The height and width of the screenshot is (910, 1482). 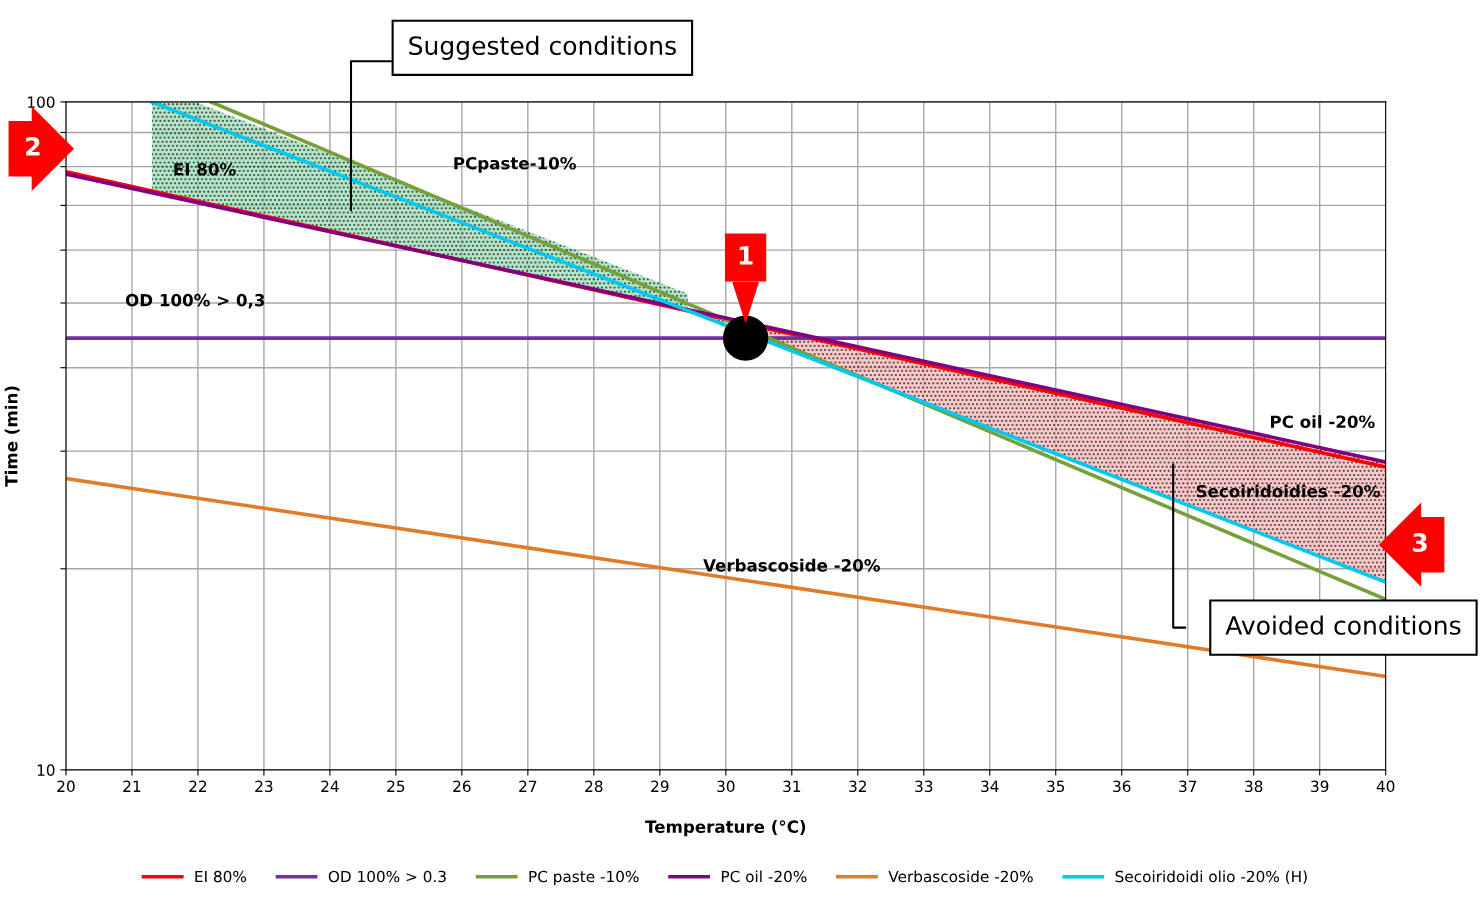 I want to click on y-tick-label: 10, so click(x=46, y=770).